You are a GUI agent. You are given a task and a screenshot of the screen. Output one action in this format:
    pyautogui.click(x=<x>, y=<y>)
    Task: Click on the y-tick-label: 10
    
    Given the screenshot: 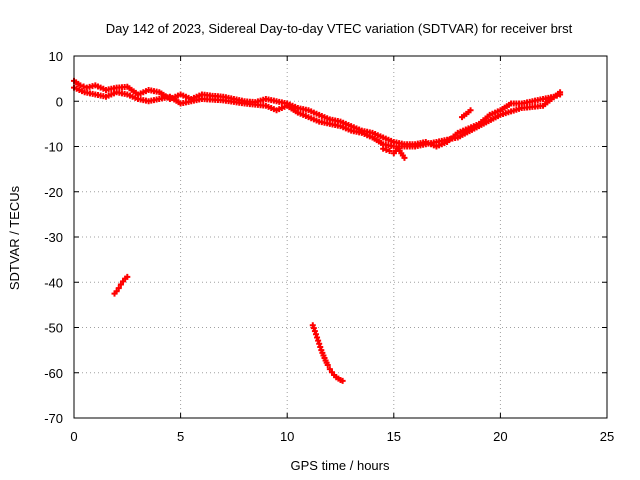 What is the action you would take?
    pyautogui.click(x=56, y=56)
    